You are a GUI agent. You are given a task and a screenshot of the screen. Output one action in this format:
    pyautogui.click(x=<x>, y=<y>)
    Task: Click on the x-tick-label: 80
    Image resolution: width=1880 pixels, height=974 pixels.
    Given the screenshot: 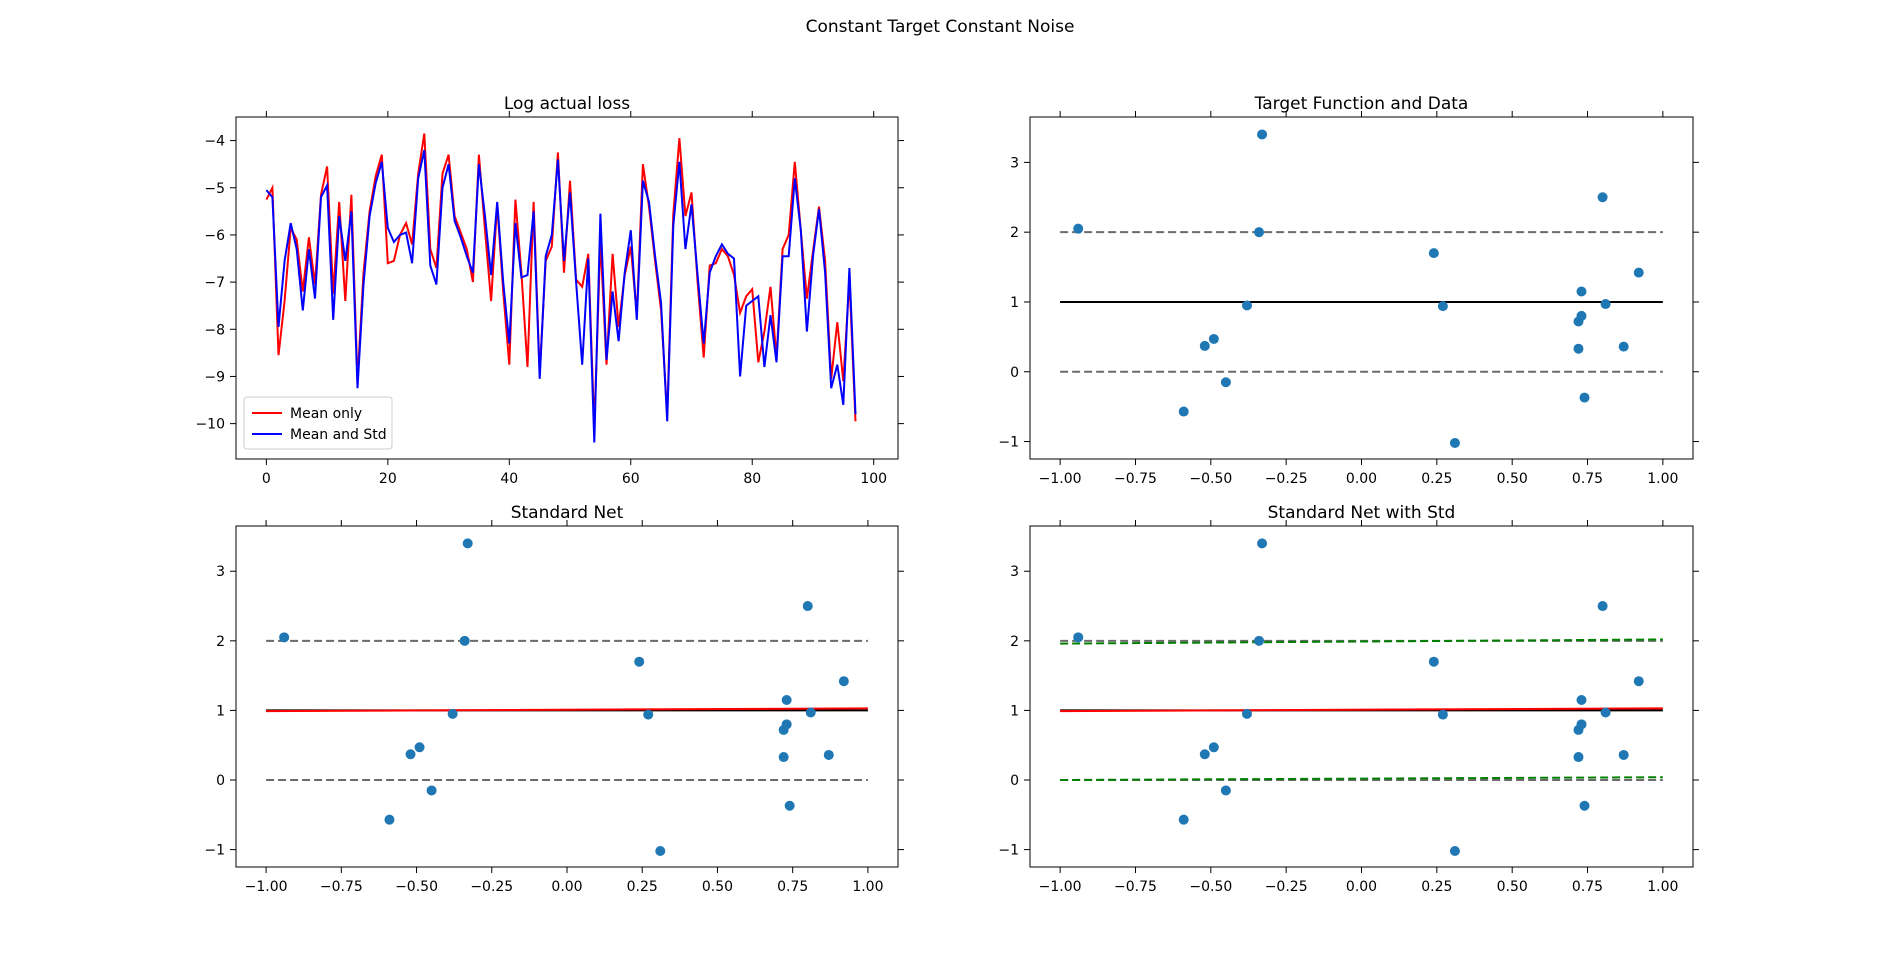 What is the action you would take?
    pyautogui.click(x=752, y=479)
    